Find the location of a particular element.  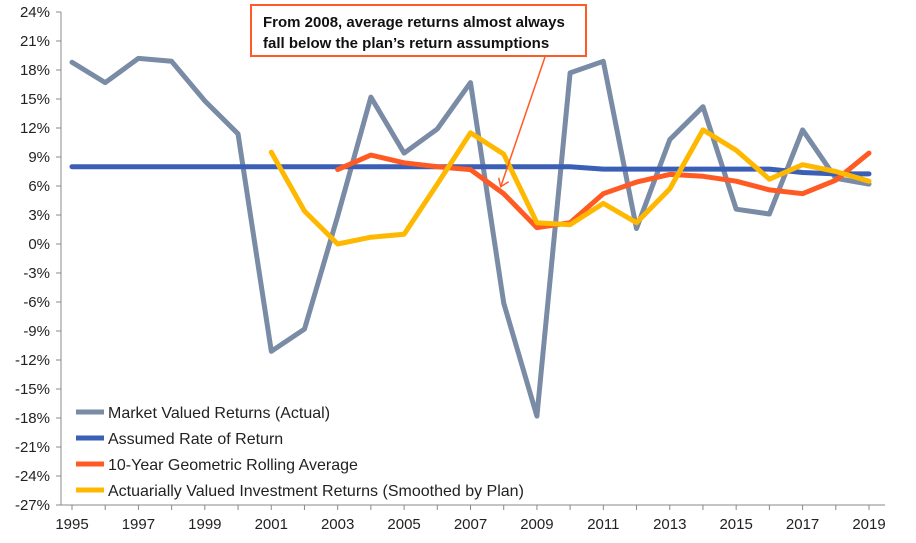

x-tick-label: 2013 is located at coordinates (669, 524).